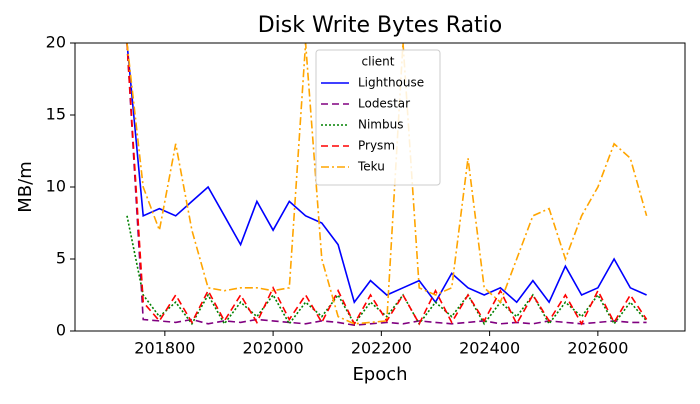 The width and height of the screenshot is (700, 404). Describe the element at coordinates (273, 348) in the screenshot. I see `x-tick-label: 202000` at that location.